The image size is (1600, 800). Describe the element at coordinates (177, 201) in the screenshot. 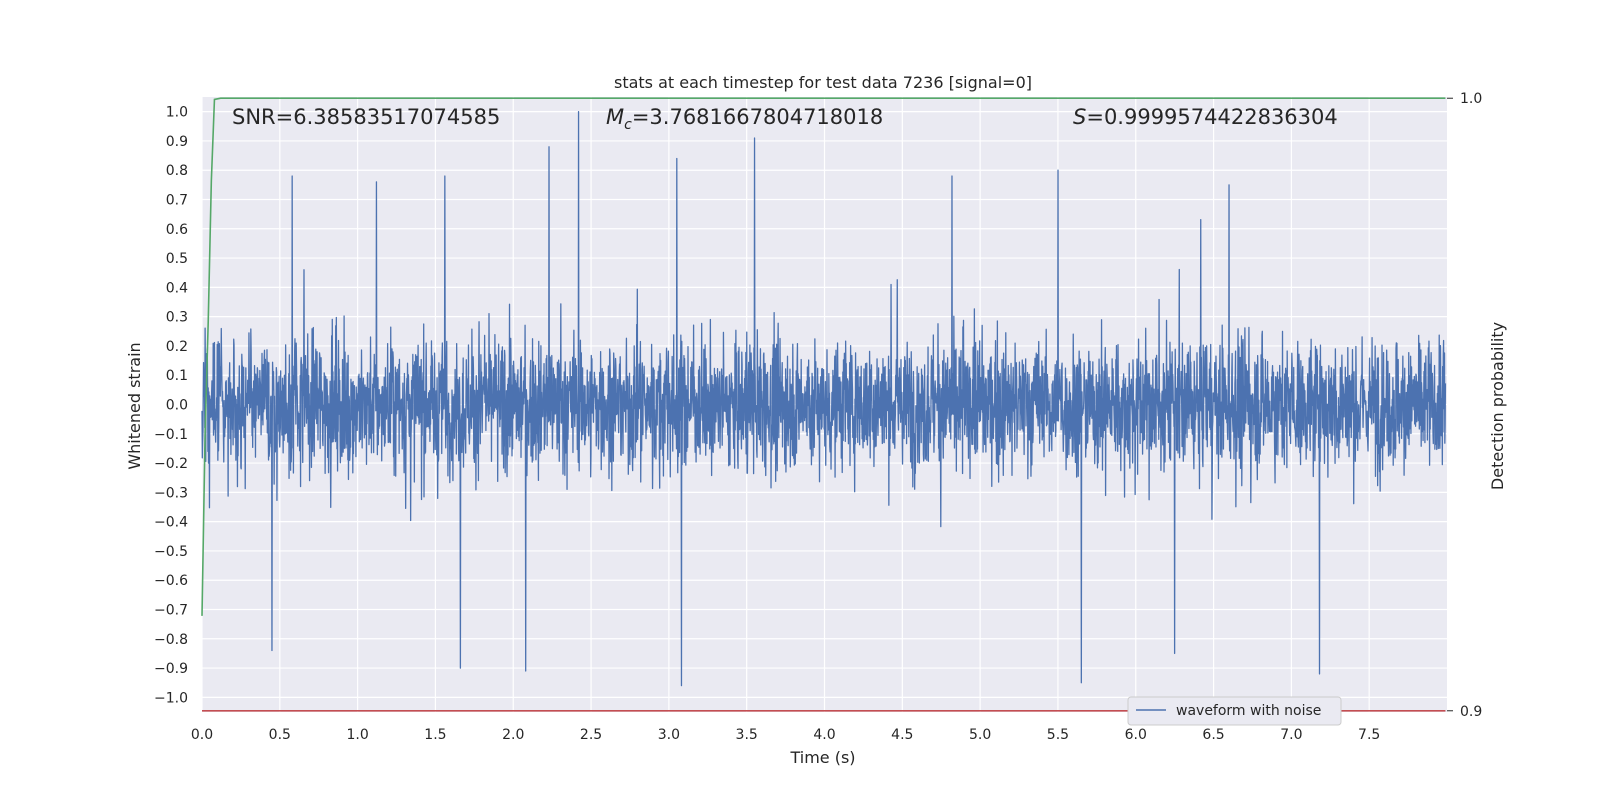

I see `y-tick-label: 0.7` at that location.